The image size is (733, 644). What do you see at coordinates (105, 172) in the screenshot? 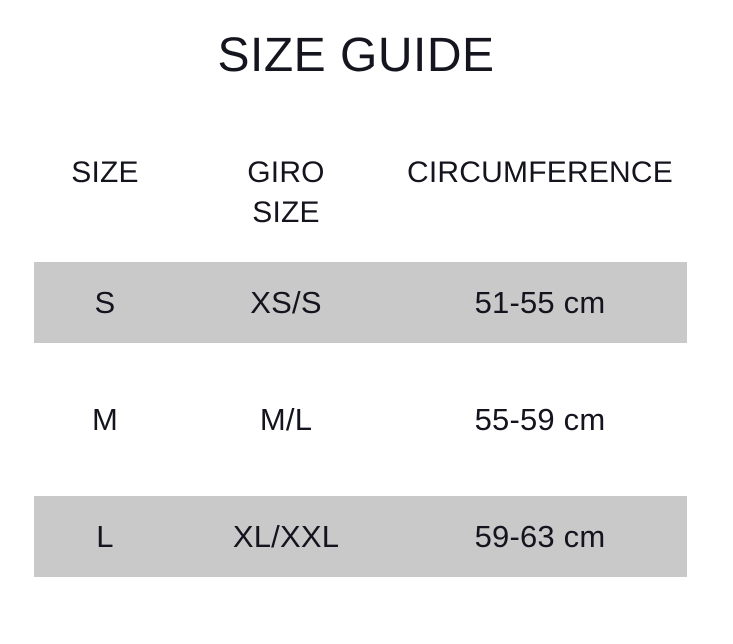
I see `column-header-size: SIZE` at bounding box center [105, 172].